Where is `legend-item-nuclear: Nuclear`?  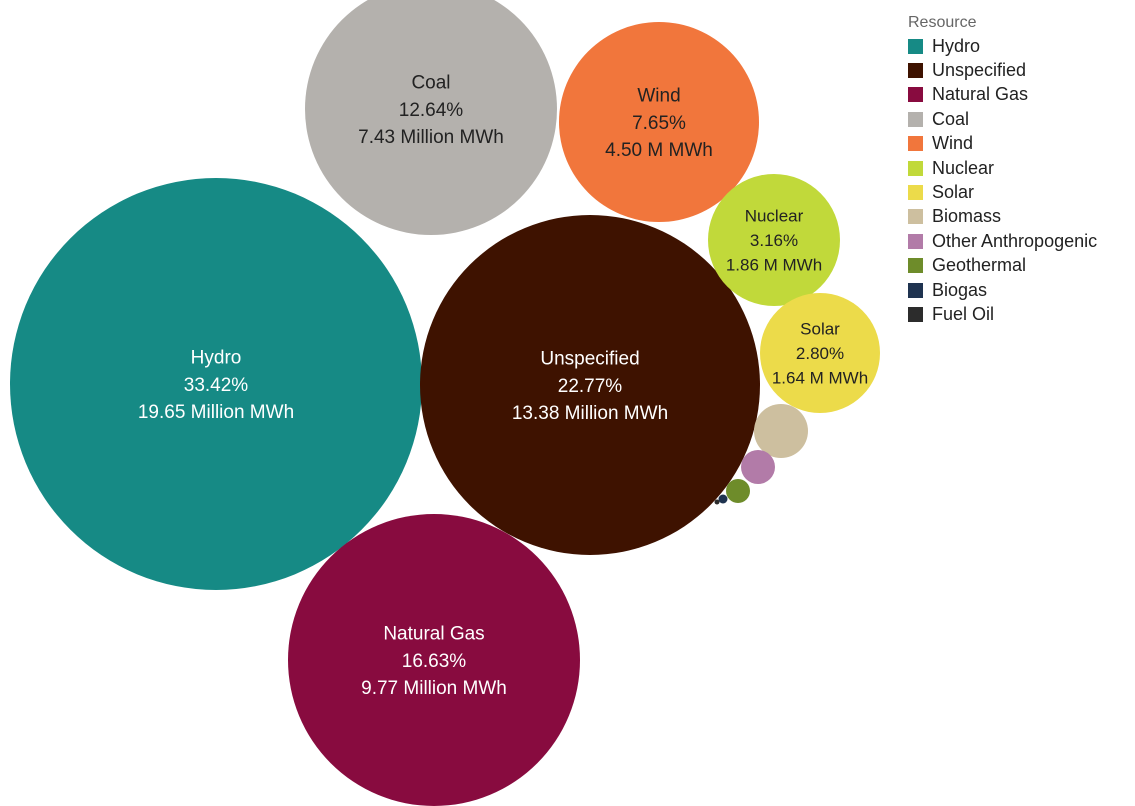
legend-item-nuclear: Nuclear is located at coordinates (1002, 168).